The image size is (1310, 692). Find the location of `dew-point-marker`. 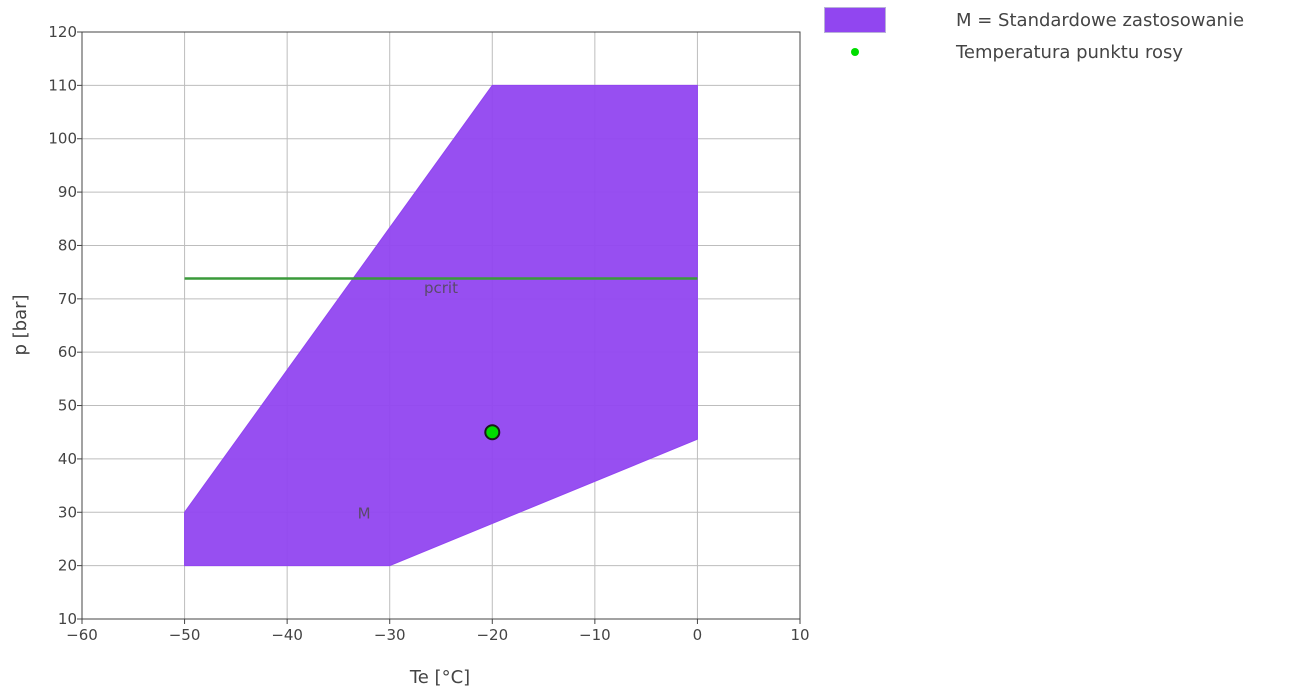

dew-point-marker is located at coordinates (492, 432).